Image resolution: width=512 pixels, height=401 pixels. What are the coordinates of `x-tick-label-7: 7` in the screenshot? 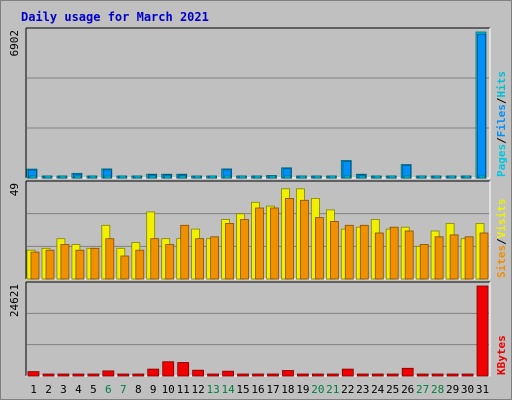 It's located at (123, 389).